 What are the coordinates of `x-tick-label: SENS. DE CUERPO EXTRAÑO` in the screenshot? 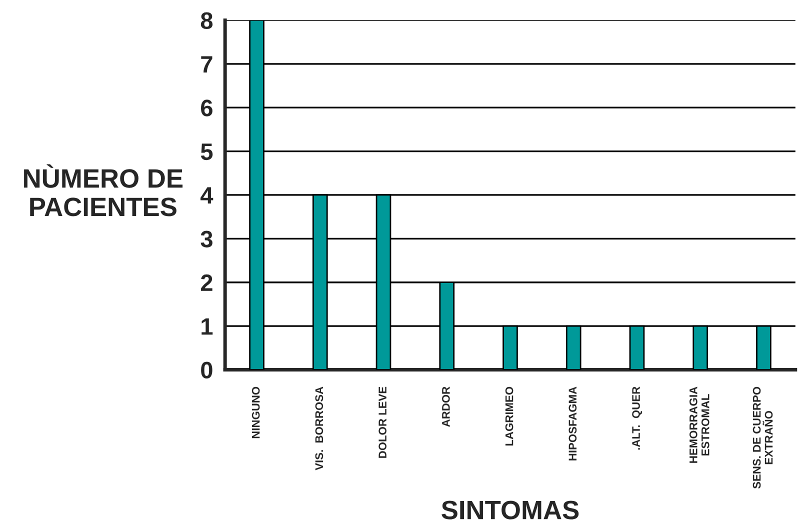 It's located at (762, 437).